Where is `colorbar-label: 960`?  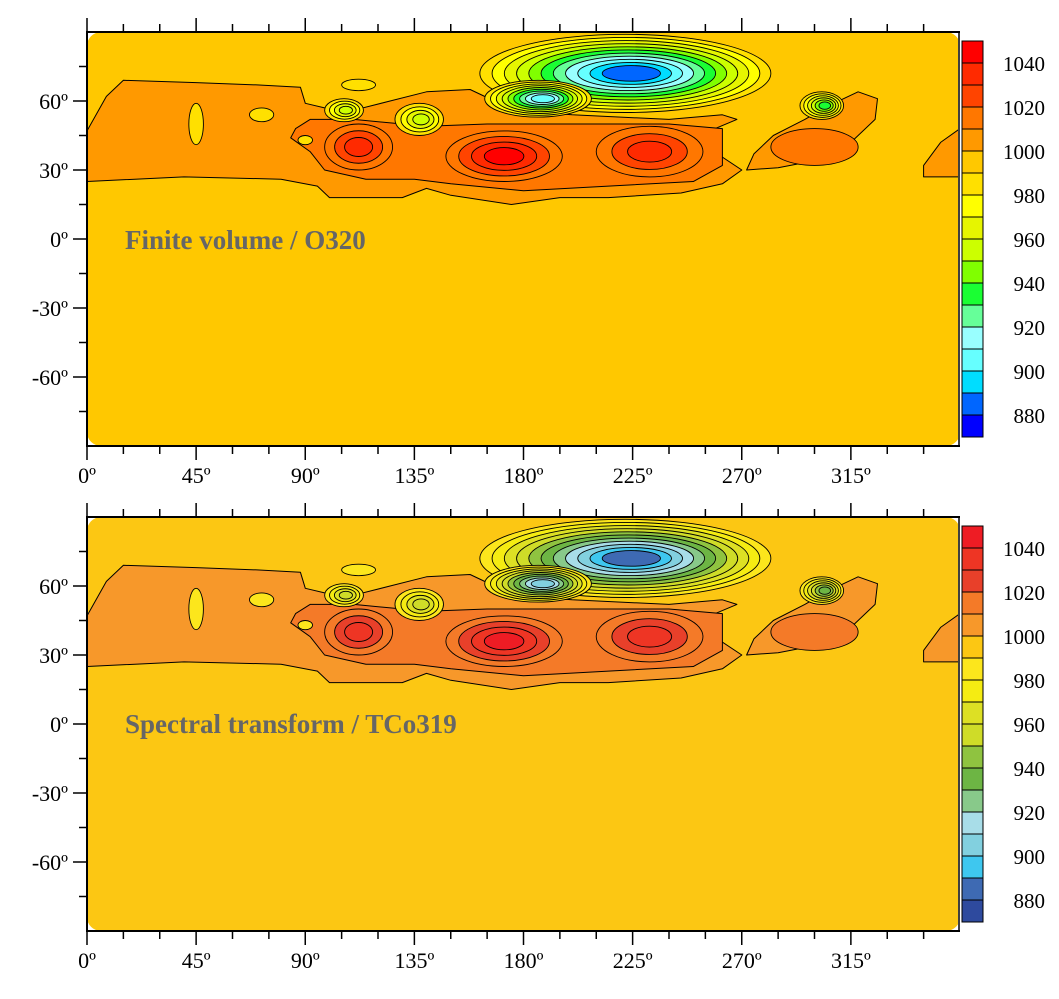 colorbar-label: 960 is located at coordinates (1030, 725).